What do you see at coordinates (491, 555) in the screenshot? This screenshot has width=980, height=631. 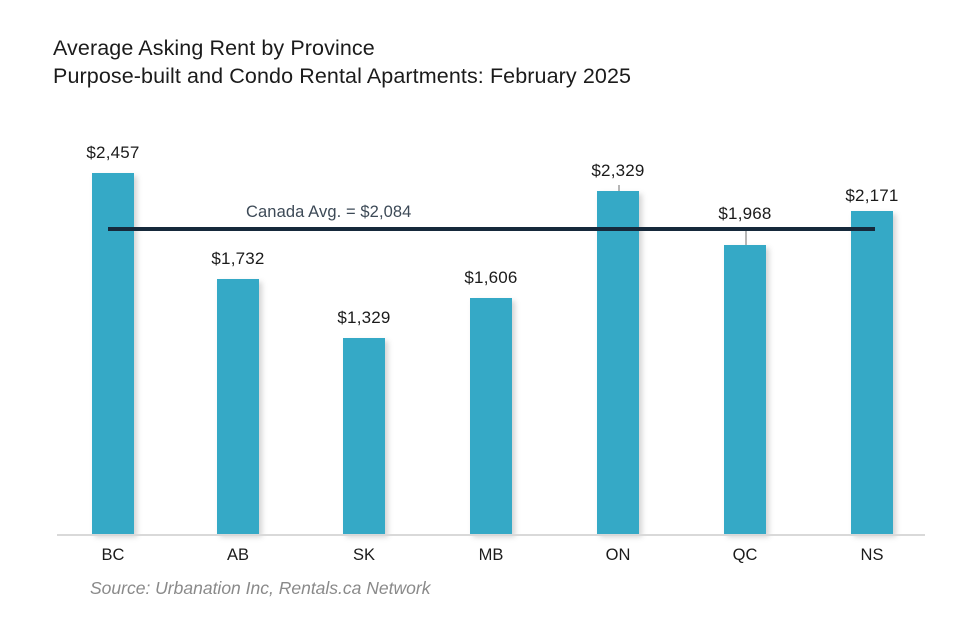 I see `category-label-mb: MB` at bounding box center [491, 555].